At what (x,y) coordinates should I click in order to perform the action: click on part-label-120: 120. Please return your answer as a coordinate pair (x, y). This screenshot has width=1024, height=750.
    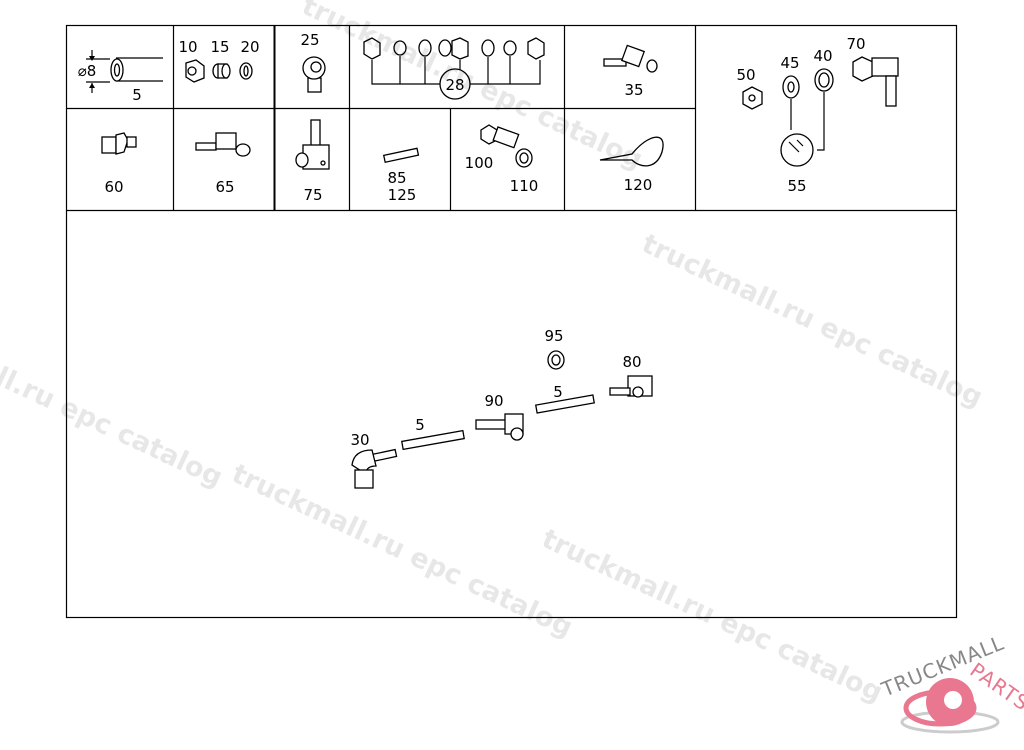
    Looking at the image, I should click on (638, 185).